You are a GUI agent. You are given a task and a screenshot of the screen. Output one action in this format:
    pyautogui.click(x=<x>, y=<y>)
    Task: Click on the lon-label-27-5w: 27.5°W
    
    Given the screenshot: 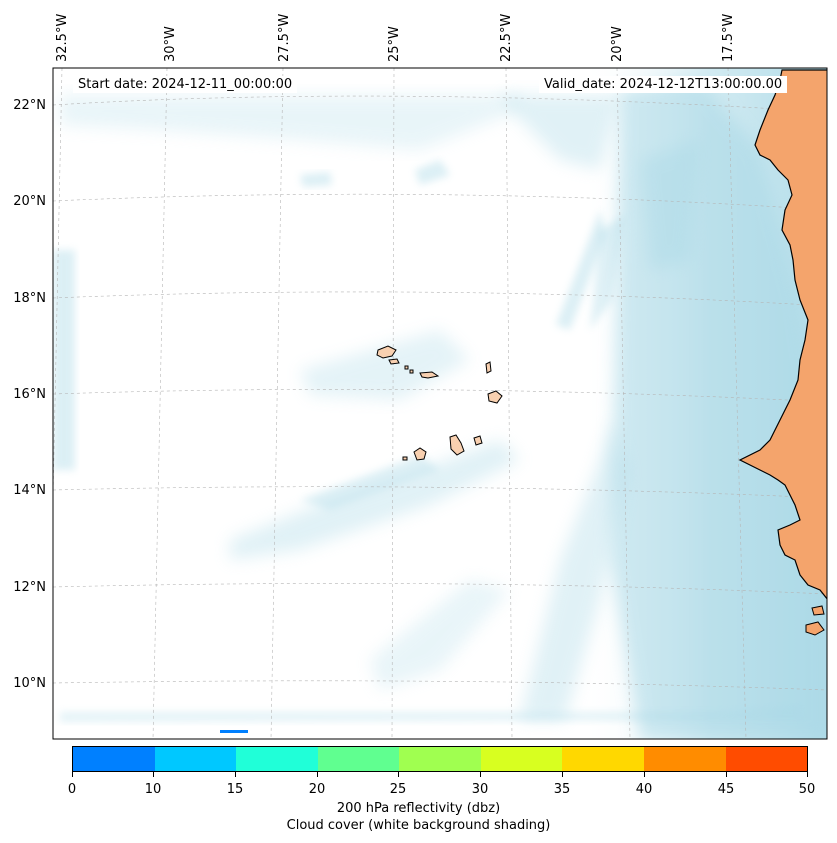 What is the action you would take?
    pyautogui.click(x=284, y=37)
    